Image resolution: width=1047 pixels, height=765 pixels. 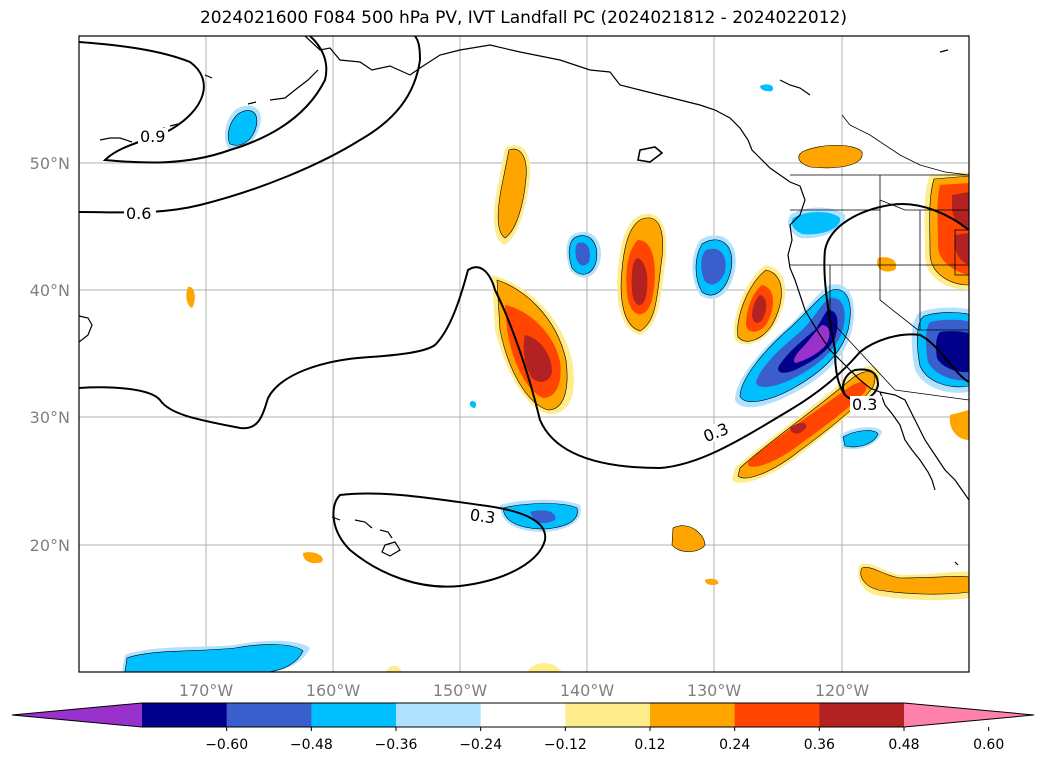 I want to click on lat-label-20n: 20°N, so click(x=50, y=545).